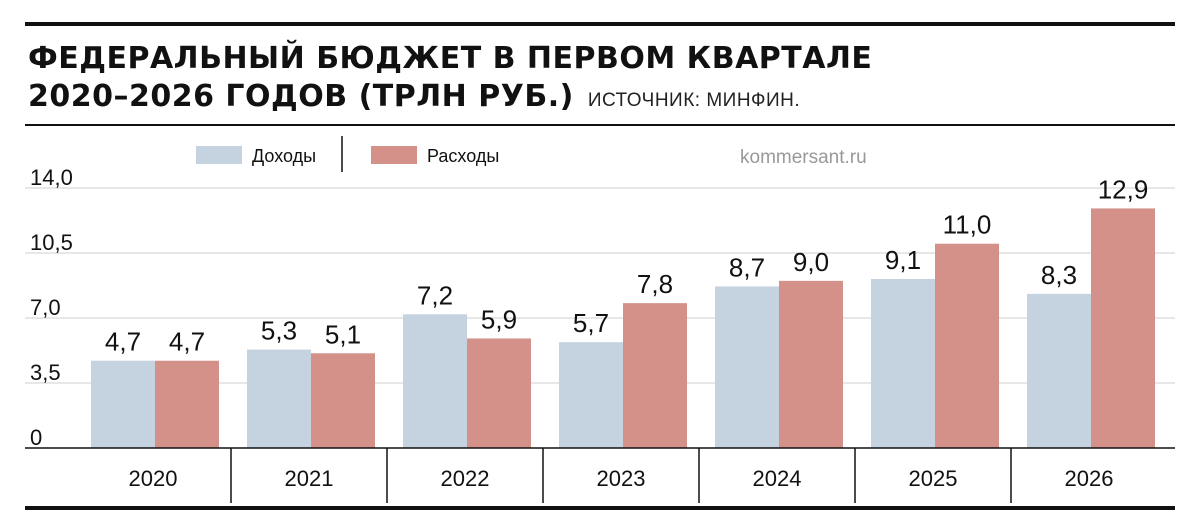 The width and height of the screenshot is (1200, 529). I want to click on x-axis: 2020 2021 2022 2023 2024 2025 2026, so click(600, 475).